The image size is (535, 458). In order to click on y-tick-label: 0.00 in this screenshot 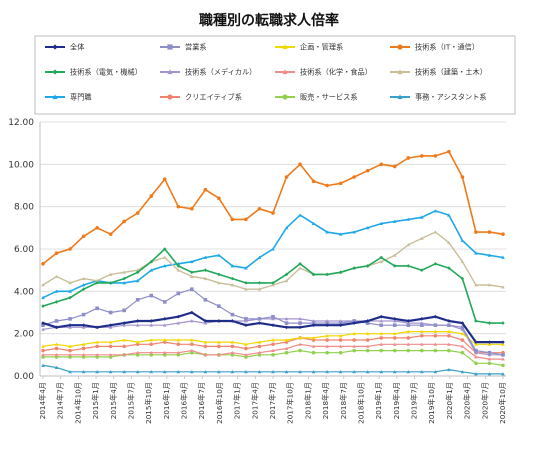, I will do `click(24, 377)`.